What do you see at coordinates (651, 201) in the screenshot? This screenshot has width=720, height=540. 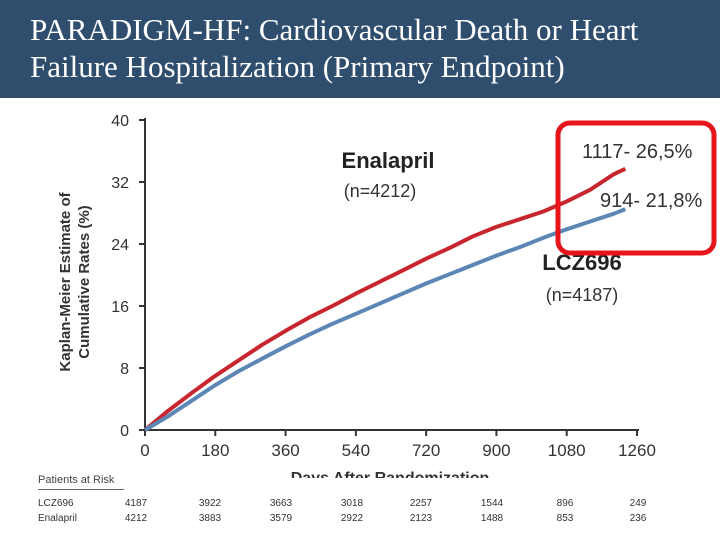 I see `lcz696-end-label: 914- 21,8%` at bounding box center [651, 201].